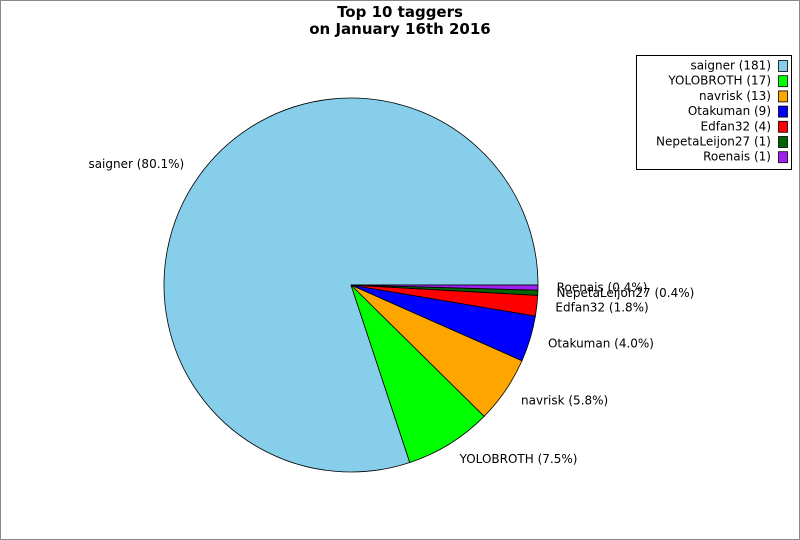 The image size is (800, 540). Describe the element at coordinates (730, 66) in the screenshot. I see `legend-label: saigner (181)` at that location.